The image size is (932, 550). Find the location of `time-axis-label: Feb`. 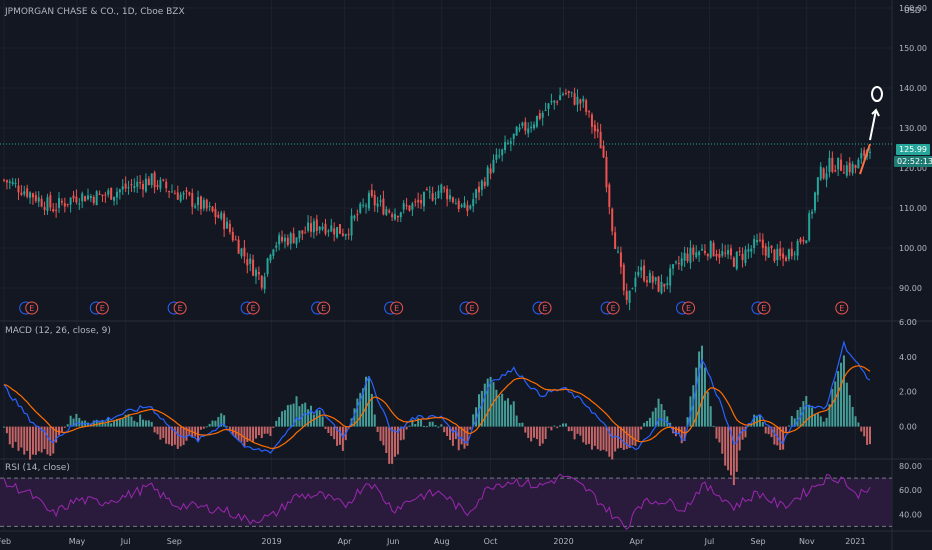

time-axis-label: Feb is located at coordinates (5, 541).